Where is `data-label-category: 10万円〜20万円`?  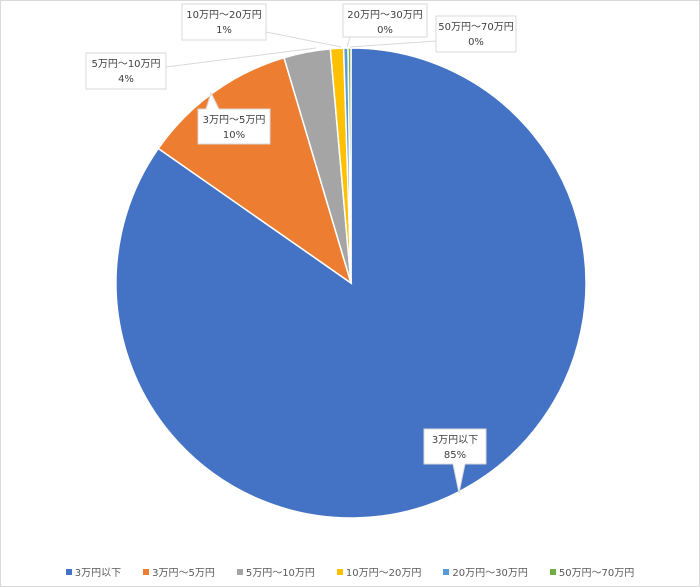 data-label-category: 10万円〜20万円 is located at coordinates (223, 15).